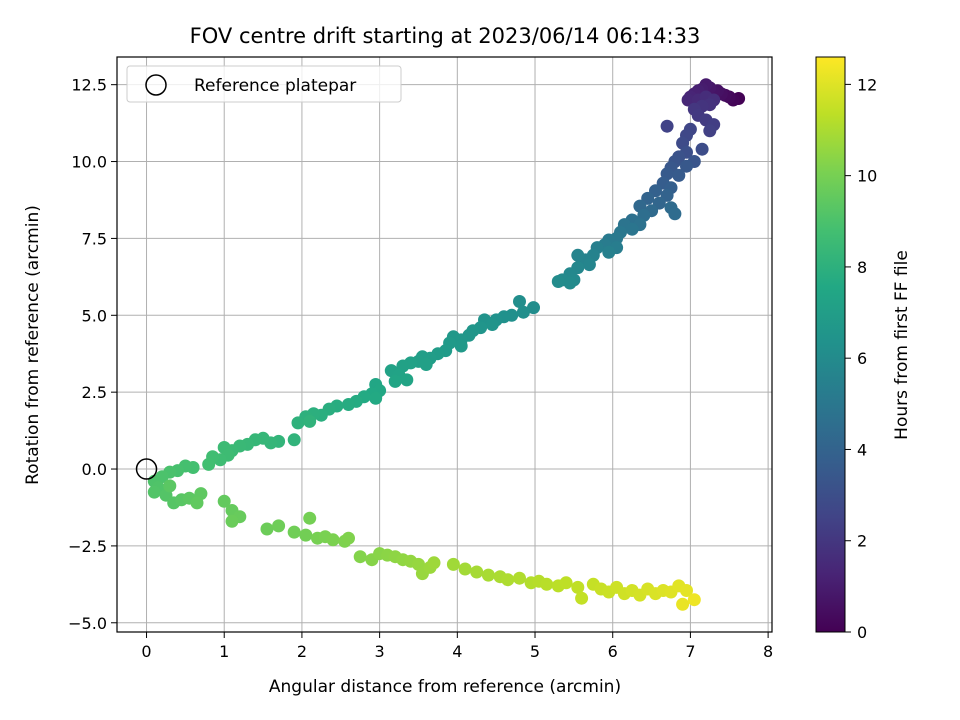 The height and width of the screenshot is (720, 960). I want to click on x-axis-label: Angular distance from reference (arcmin), so click(445, 687).